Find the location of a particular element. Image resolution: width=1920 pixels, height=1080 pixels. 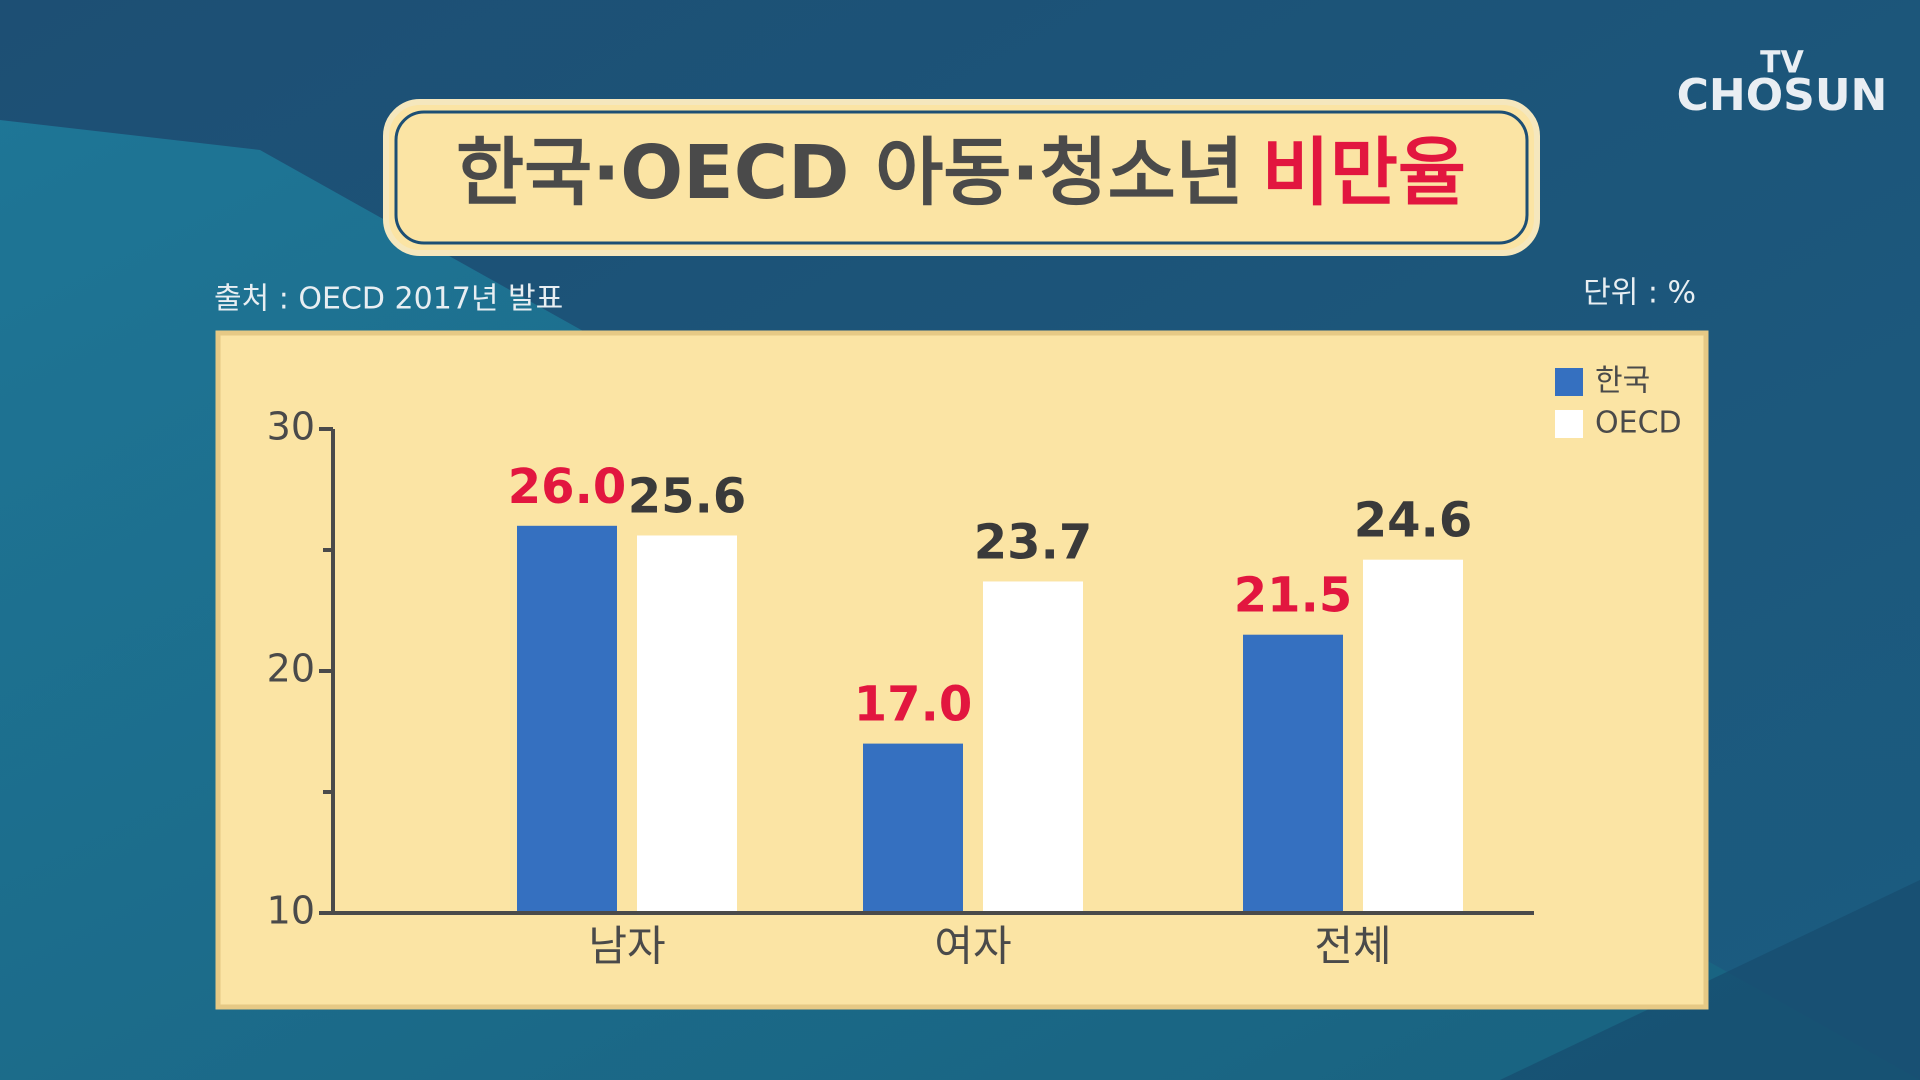

unit: 단위 : % is located at coordinates (1639, 293).